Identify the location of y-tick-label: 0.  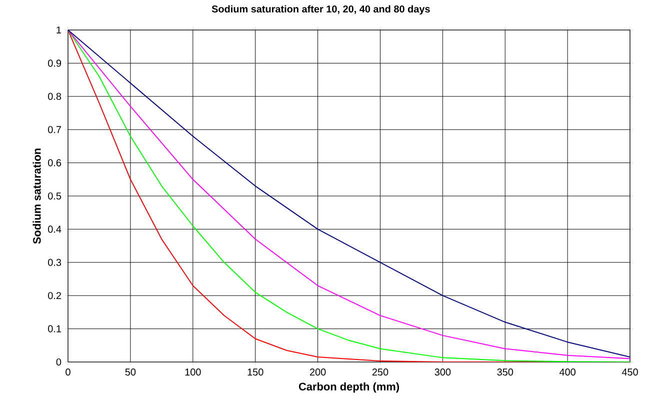
(59, 362).